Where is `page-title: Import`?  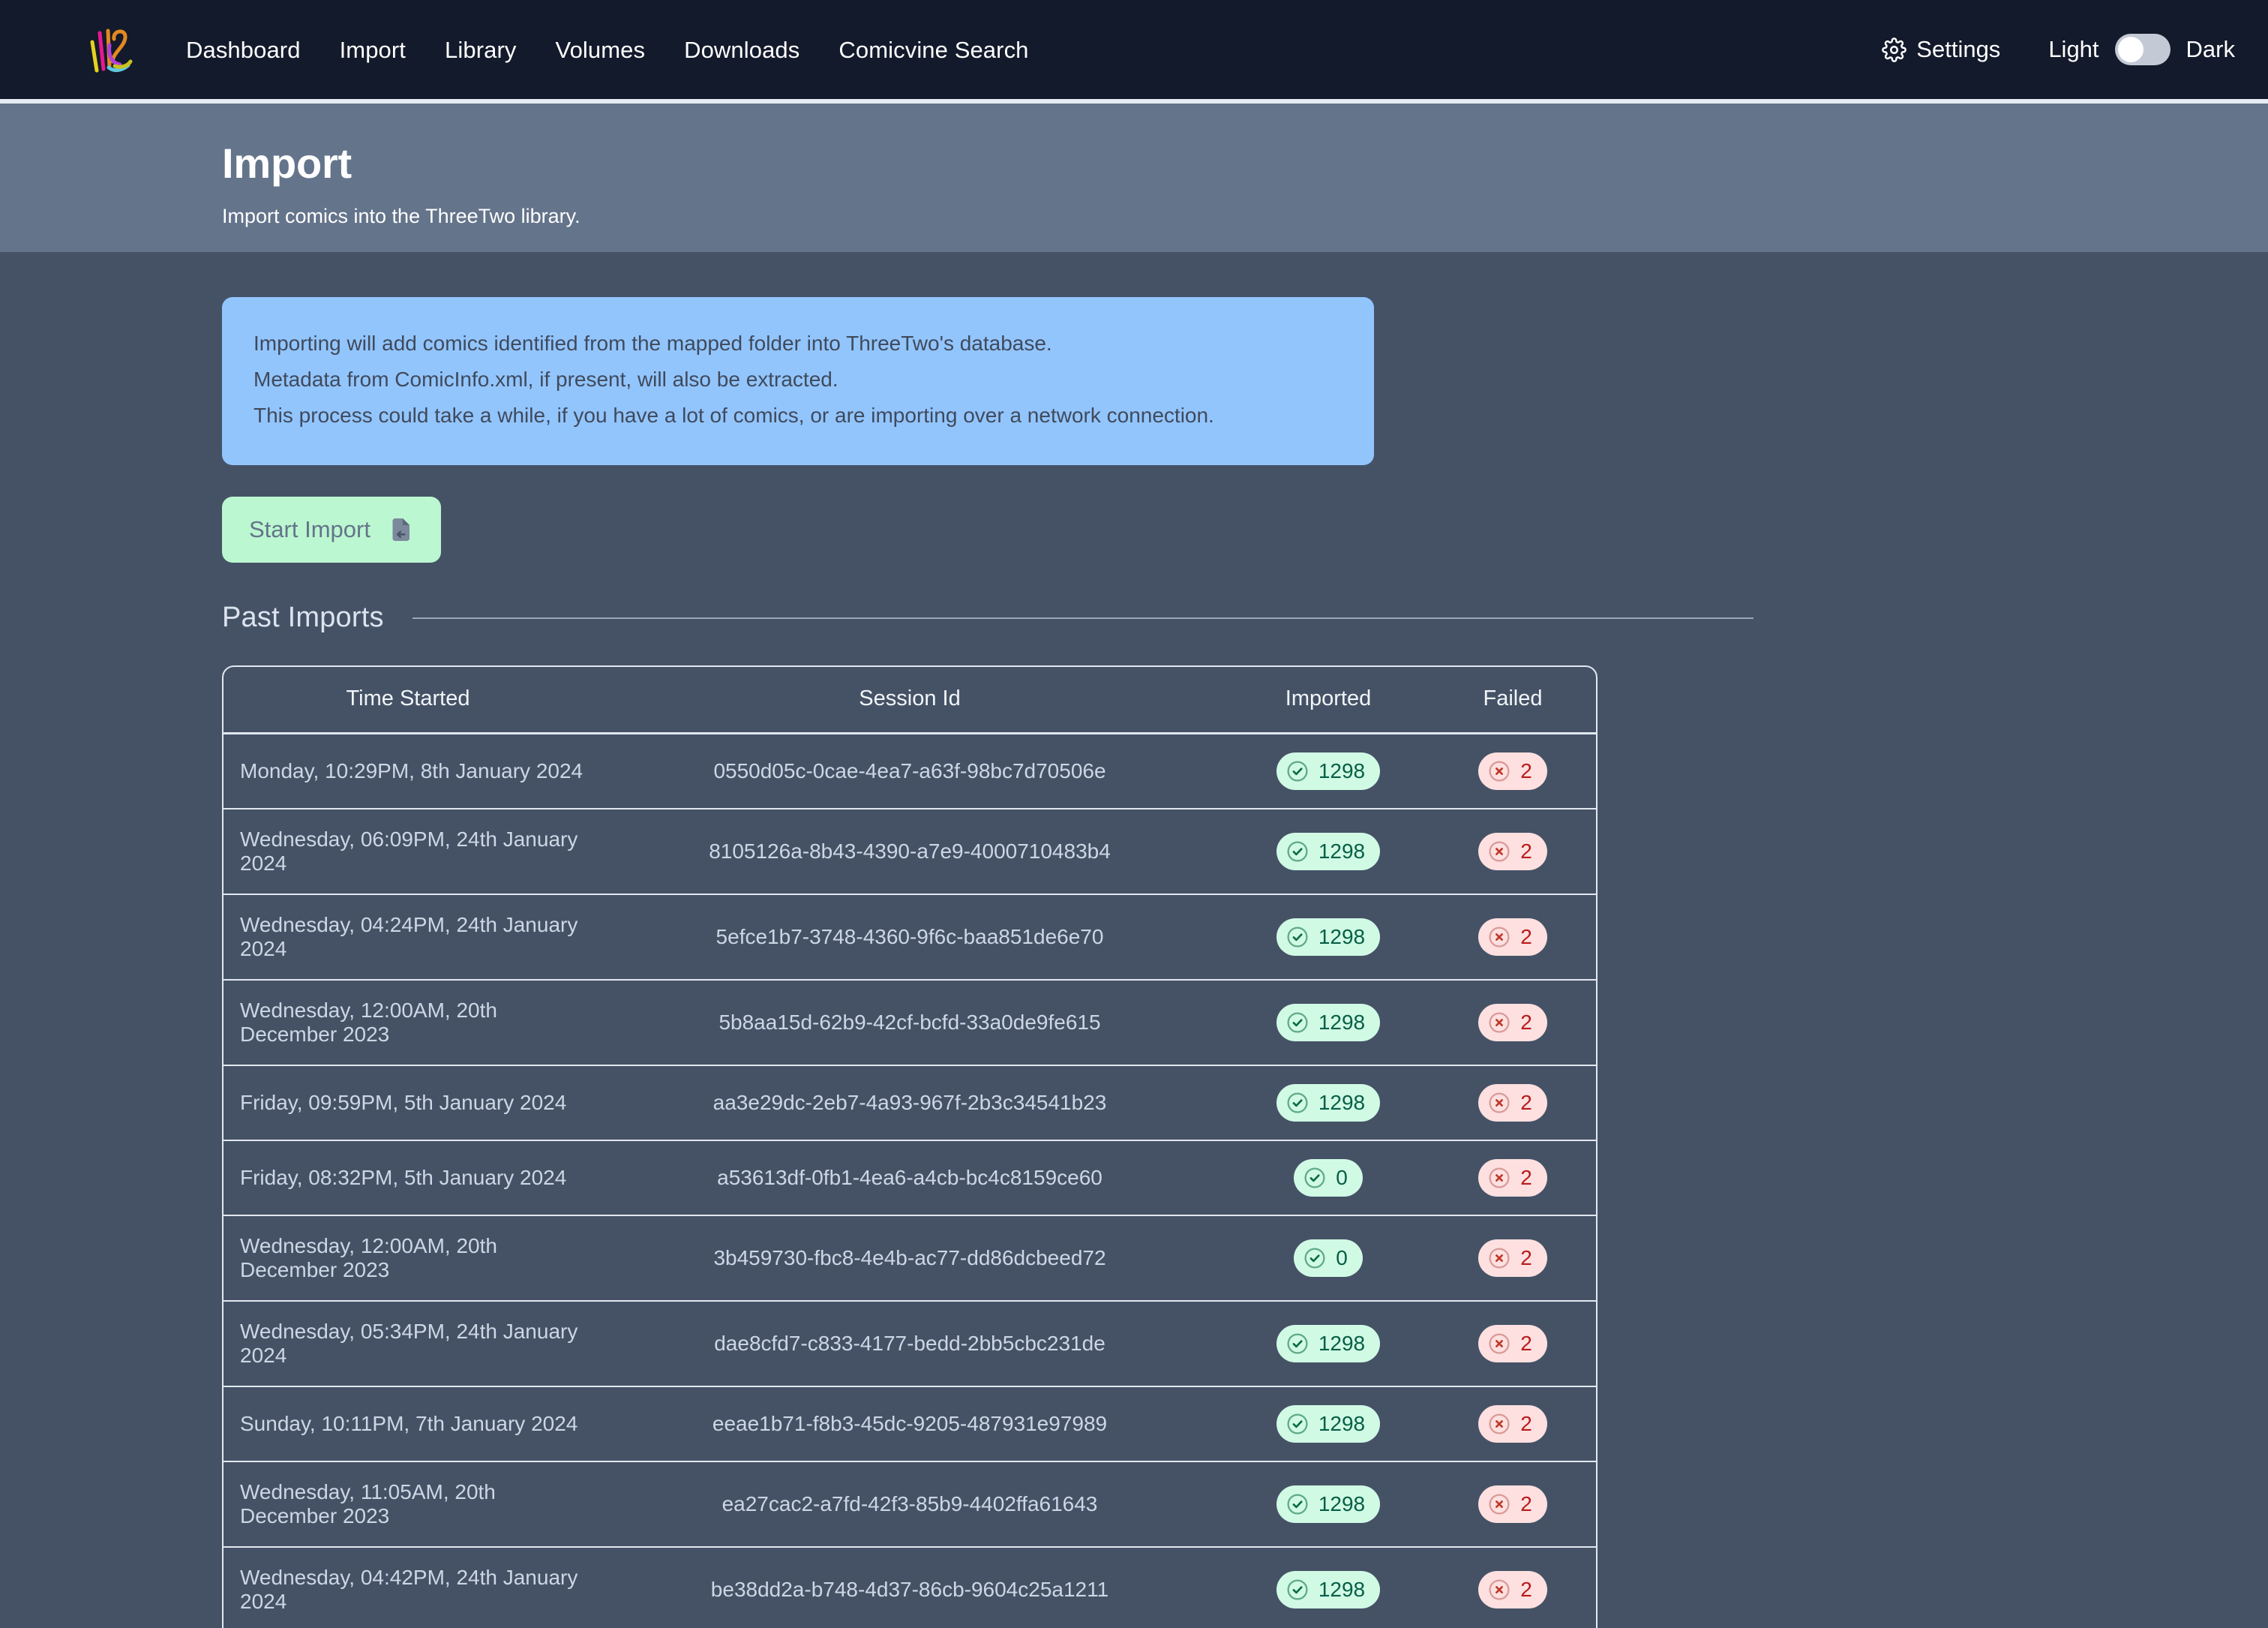 page-title: Import is located at coordinates (287, 163).